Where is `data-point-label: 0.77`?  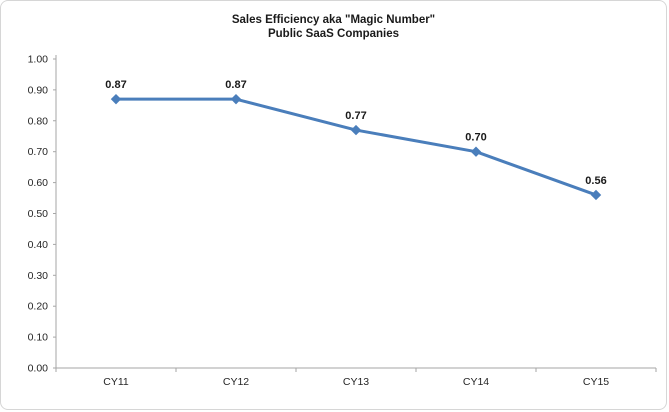
data-point-label: 0.77 is located at coordinates (355, 116).